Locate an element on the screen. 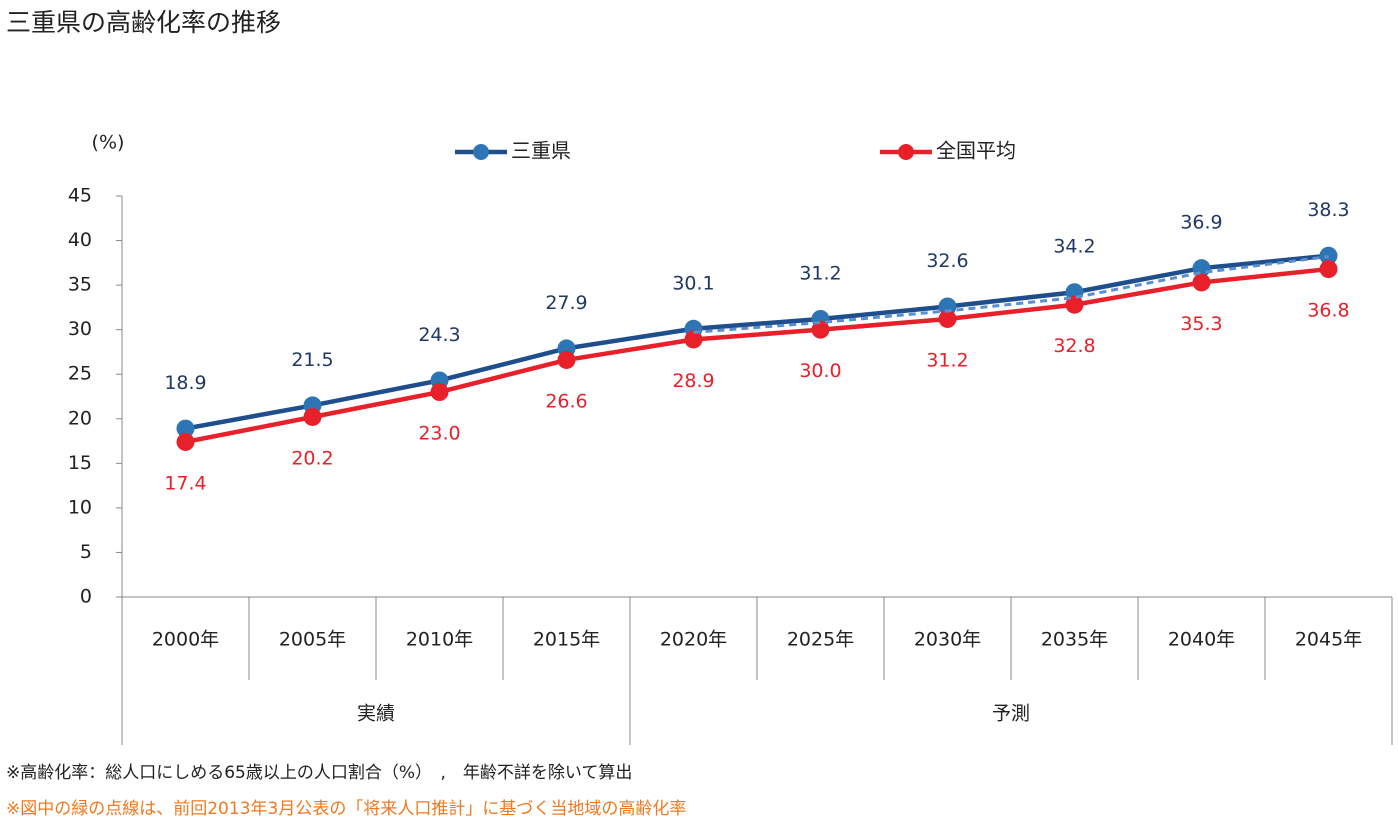 This screenshot has width=1398, height=828. value-label: 32.6 is located at coordinates (947, 261).